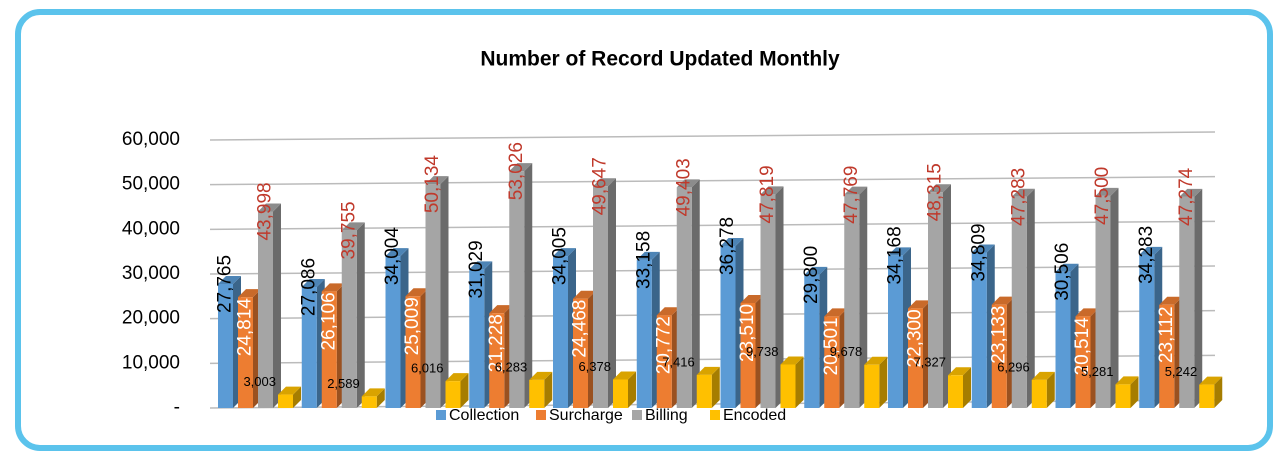  Describe the element at coordinates (151, 228) in the screenshot. I see `y-tick-label: 40,000` at that location.